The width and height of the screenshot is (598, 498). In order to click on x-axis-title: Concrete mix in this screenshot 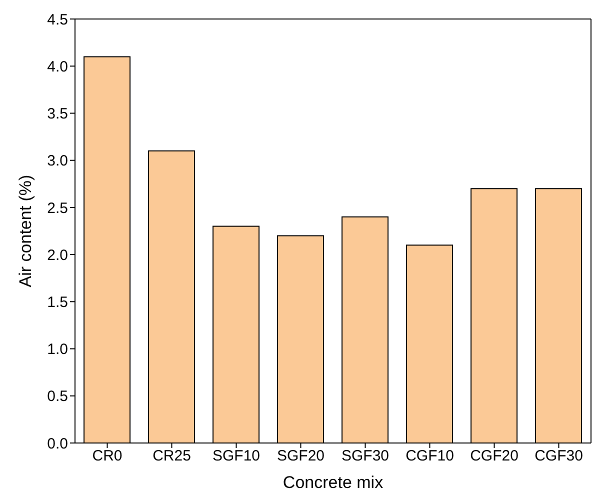, I will do `click(333, 482)`.